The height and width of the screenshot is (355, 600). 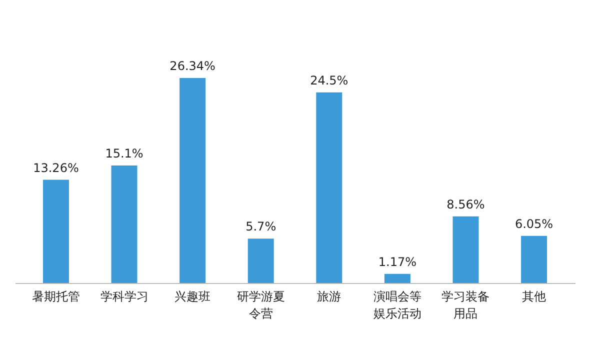 What do you see at coordinates (192, 297) in the screenshot?
I see `x-tick-label: 兴趣班` at bounding box center [192, 297].